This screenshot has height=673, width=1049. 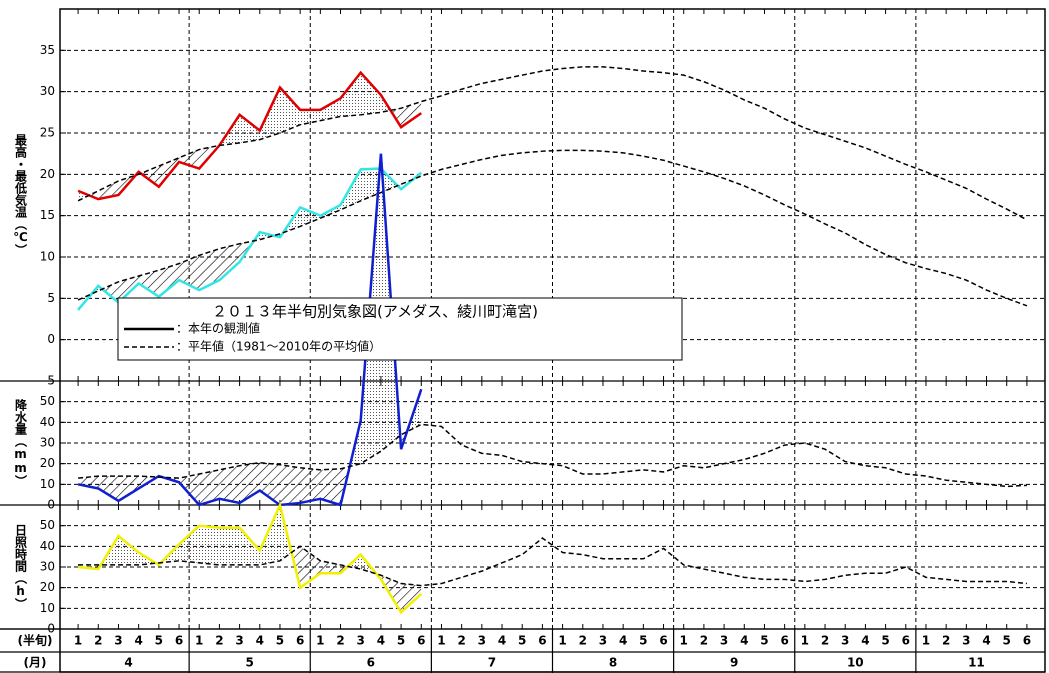 I want to click on legend-box, so click(x=400, y=329).